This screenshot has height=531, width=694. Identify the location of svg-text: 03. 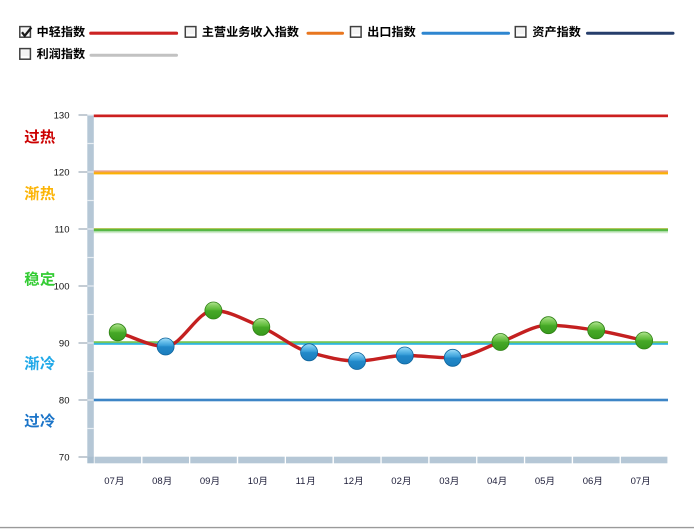
(444, 481).